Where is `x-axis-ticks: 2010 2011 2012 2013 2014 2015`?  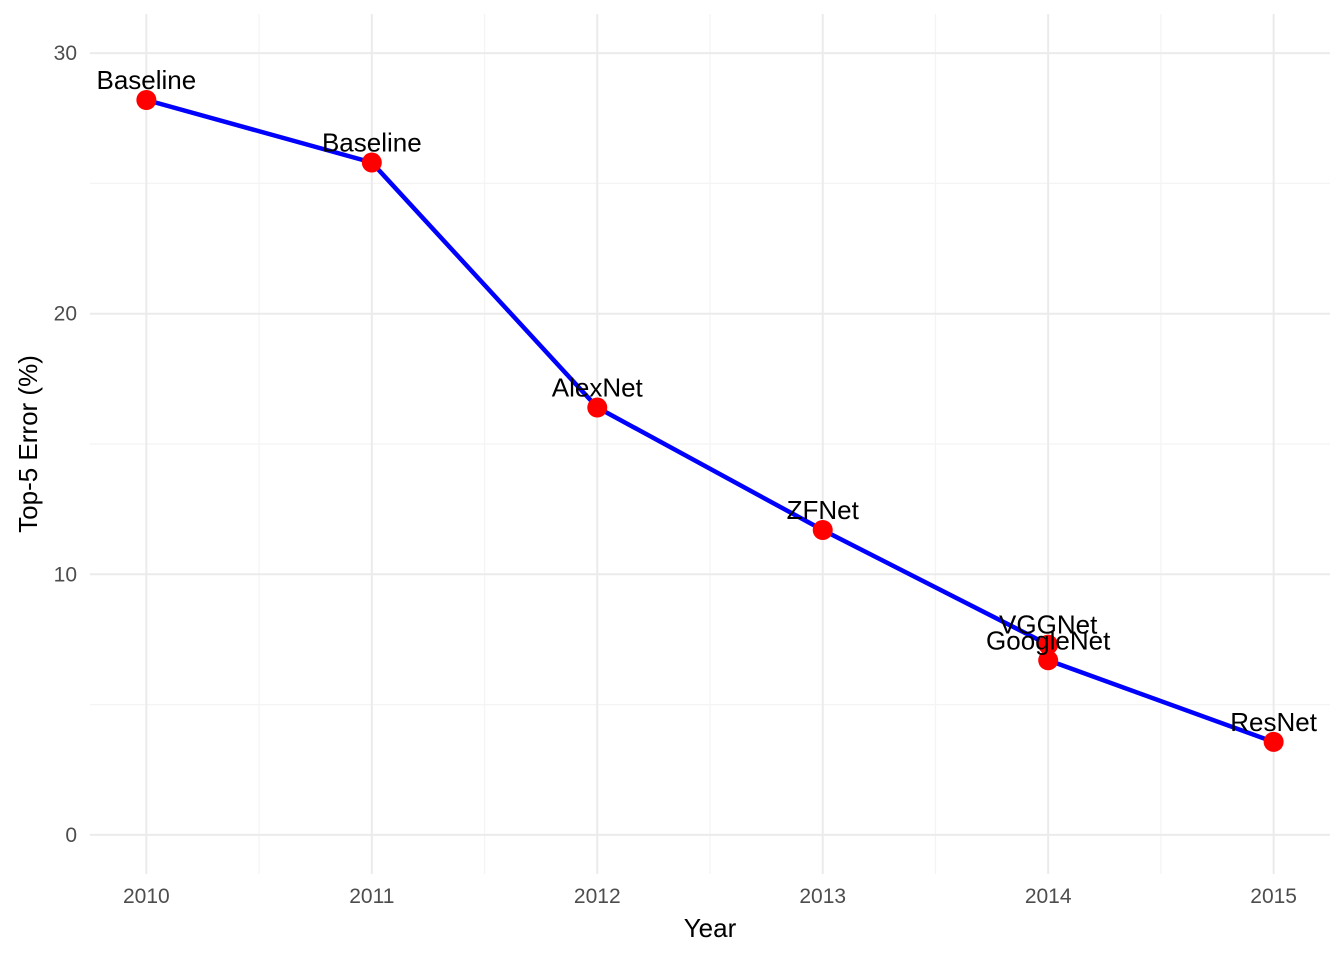 x-axis-ticks: 2010 2011 2012 2013 2014 2015 is located at coordinates (710, 896).